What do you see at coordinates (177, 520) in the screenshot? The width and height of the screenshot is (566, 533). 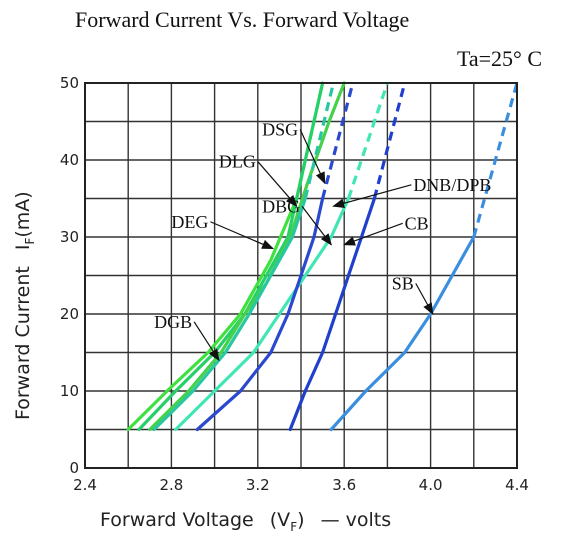 I see `x-axis-label-main: Forward Voltage` at bounding box center [177, 520].